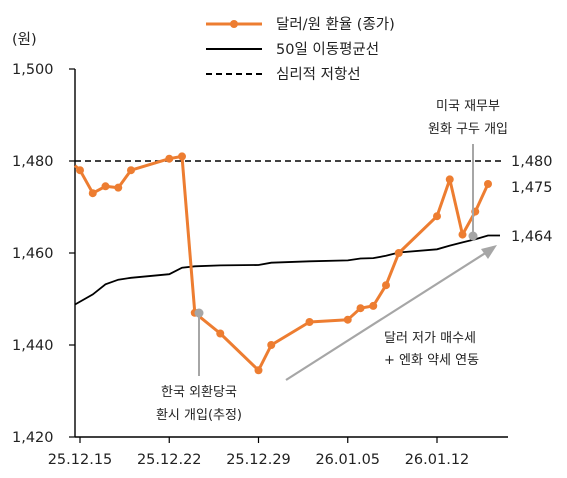  What do you see at coordinates (33, 70) in the screenshot?
I see `y-tick-label: 1,500` at bounding box center [33, 70].